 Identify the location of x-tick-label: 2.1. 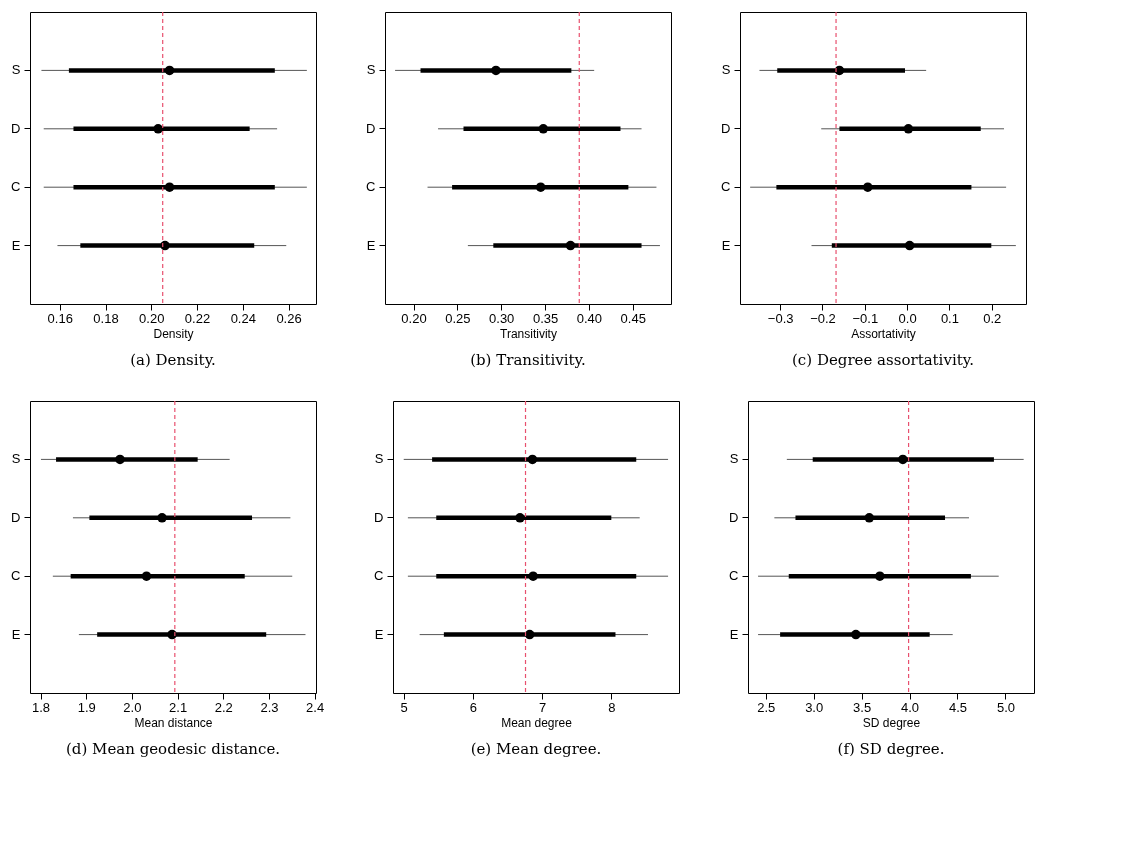
(178, 707).